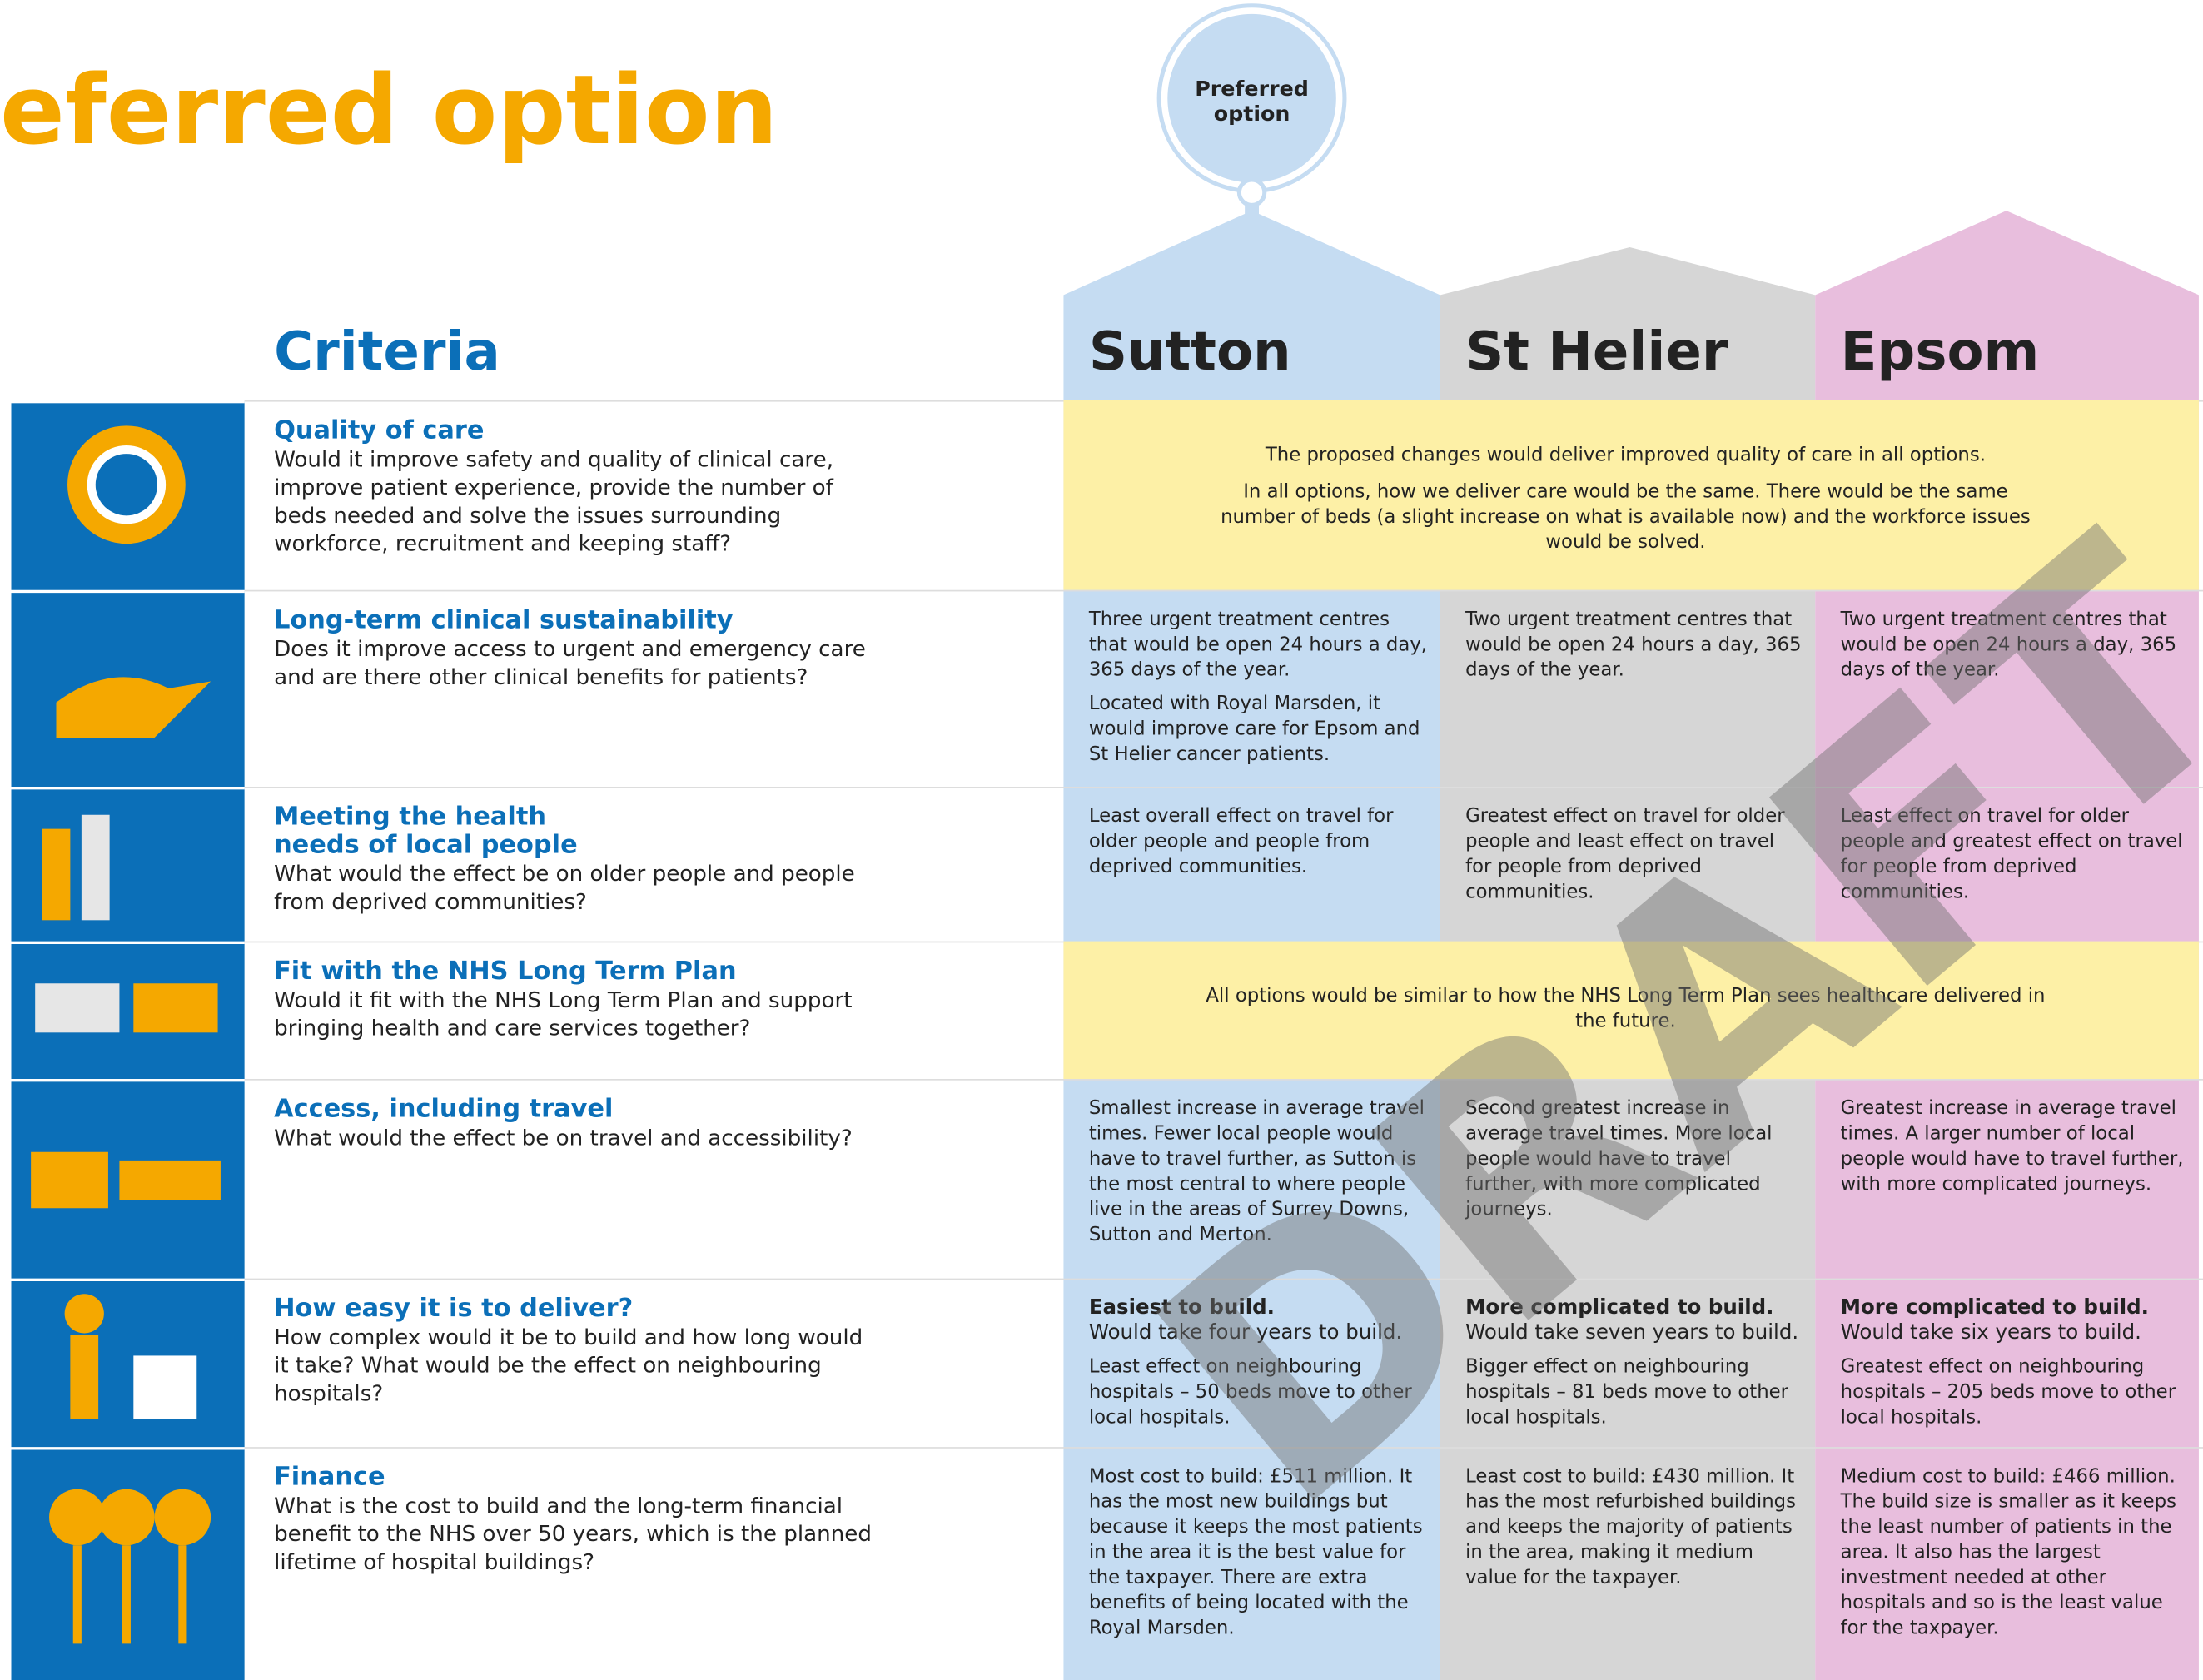  I want to click on criterion-title: How easy it is to deliver?, so click(454, 1309).